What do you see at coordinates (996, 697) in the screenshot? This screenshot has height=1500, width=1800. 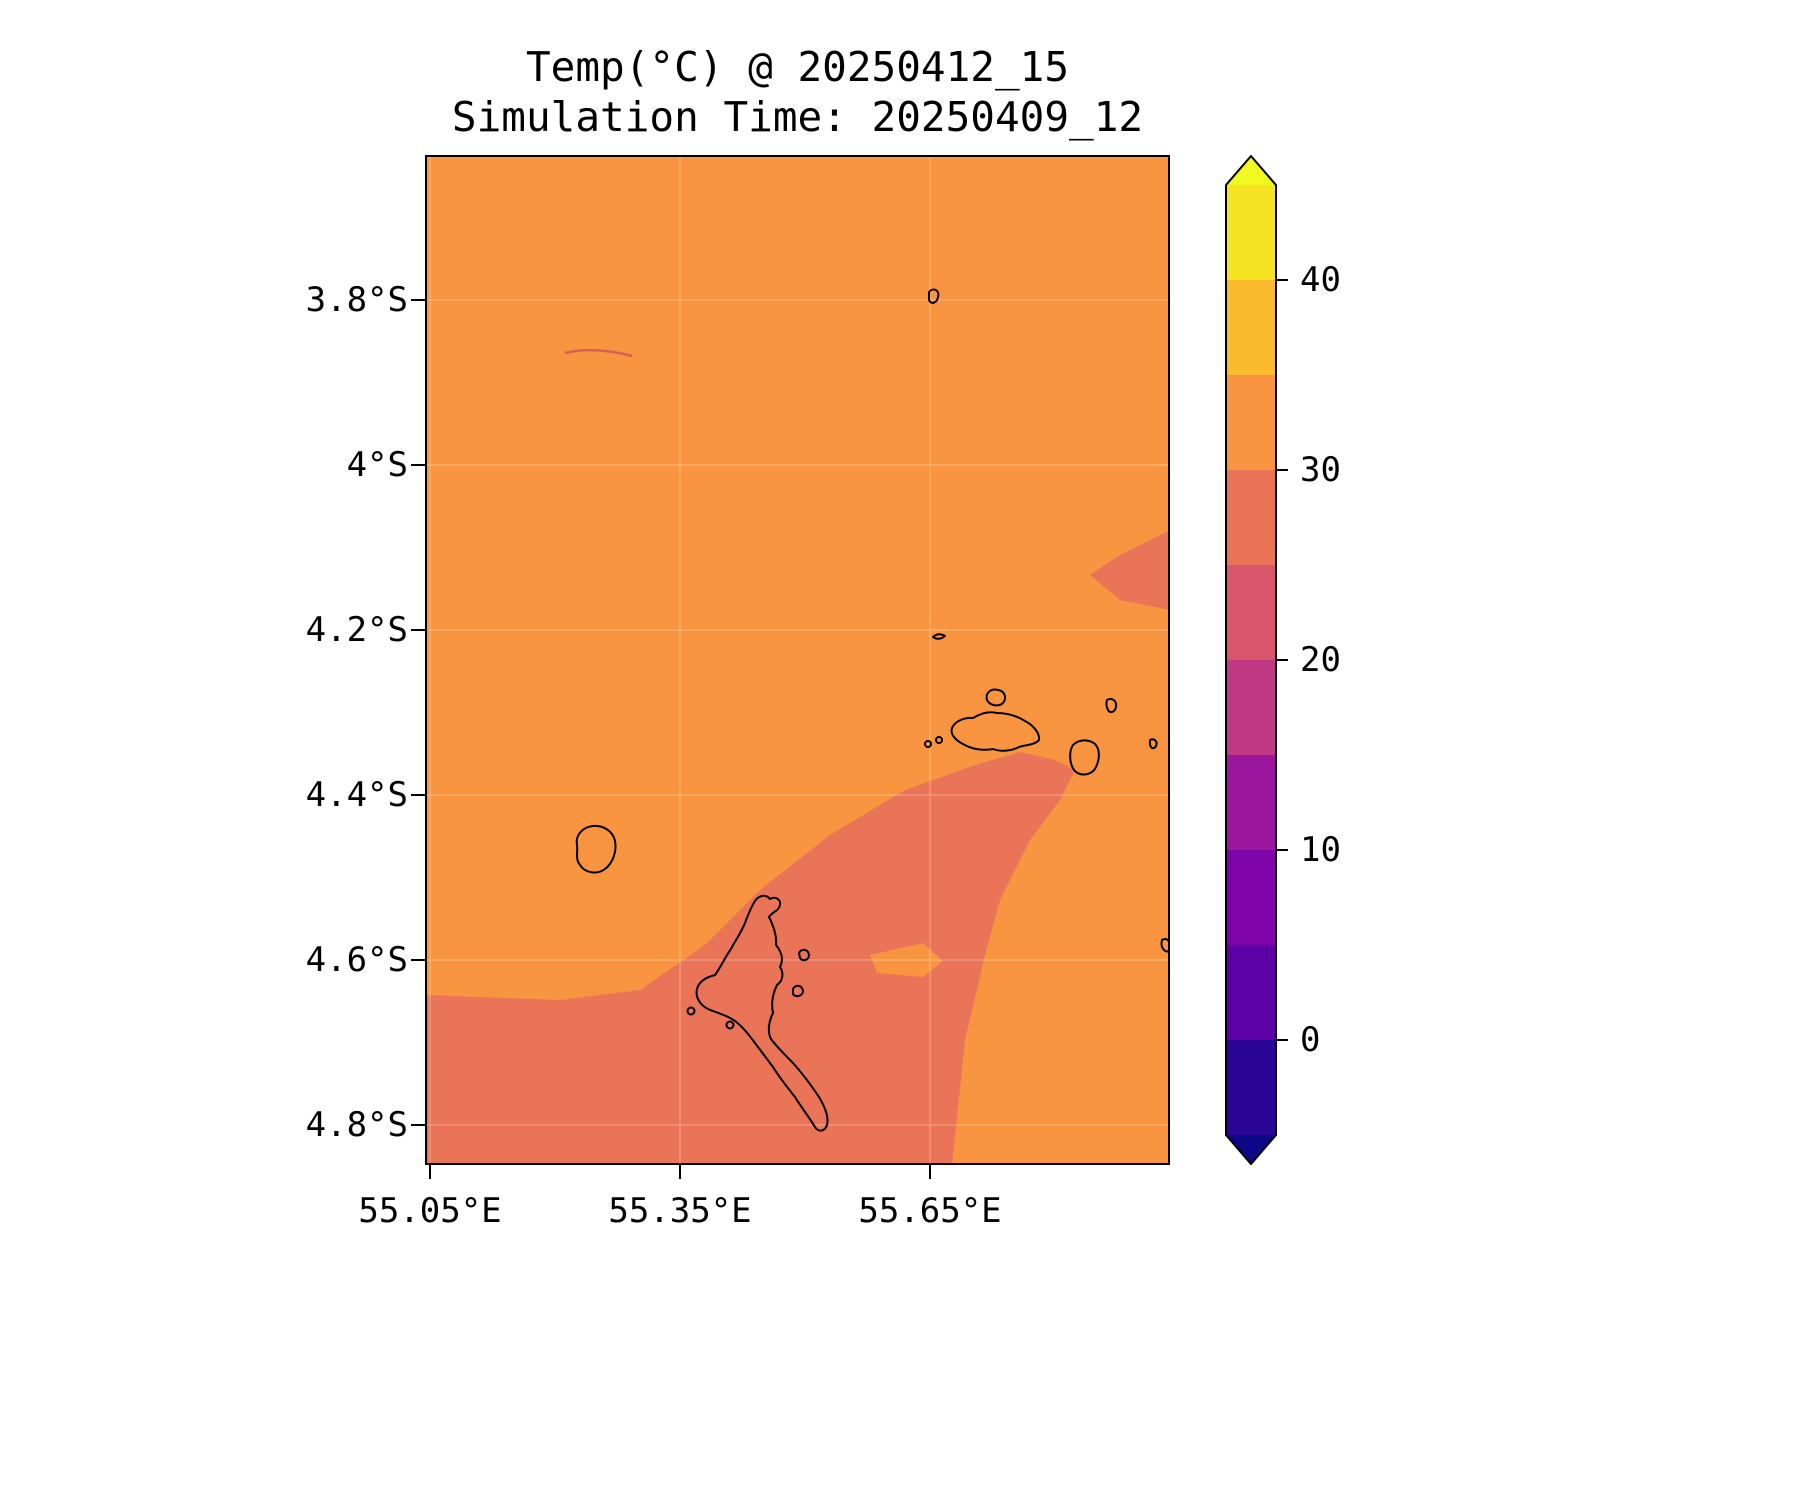 I see `coastline-praslin-north` at bounding box center [996, 697].